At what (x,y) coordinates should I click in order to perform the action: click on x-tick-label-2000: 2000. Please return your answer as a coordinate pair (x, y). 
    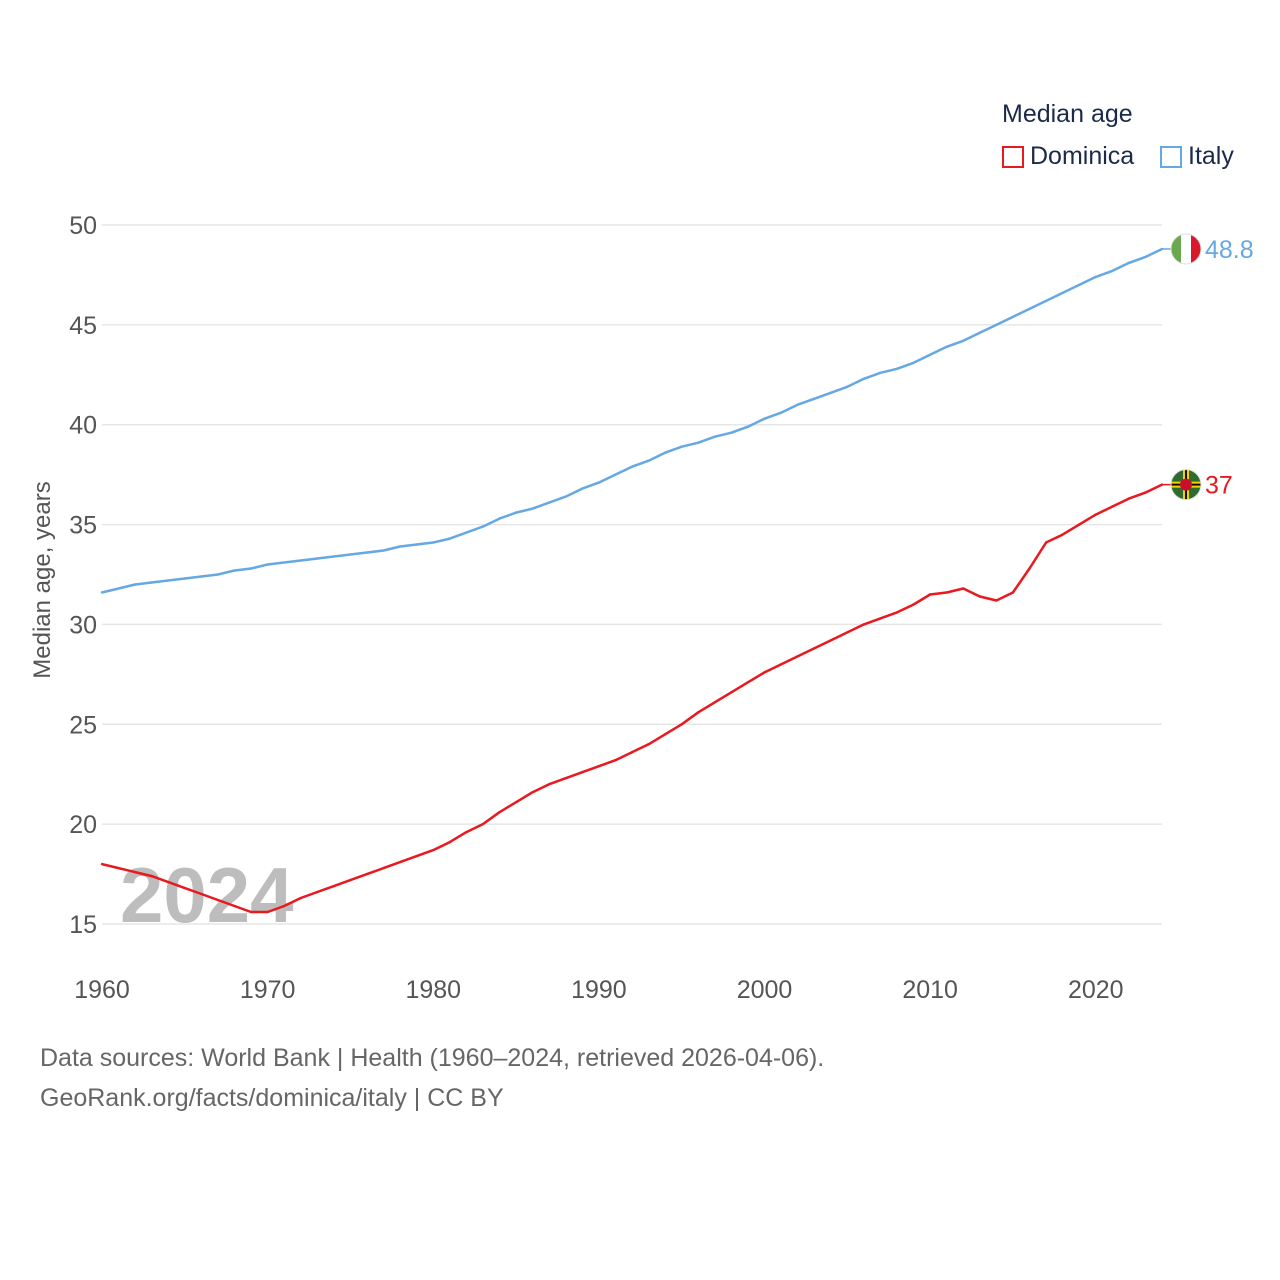
    Looking at the image, I should click on (765, 990).